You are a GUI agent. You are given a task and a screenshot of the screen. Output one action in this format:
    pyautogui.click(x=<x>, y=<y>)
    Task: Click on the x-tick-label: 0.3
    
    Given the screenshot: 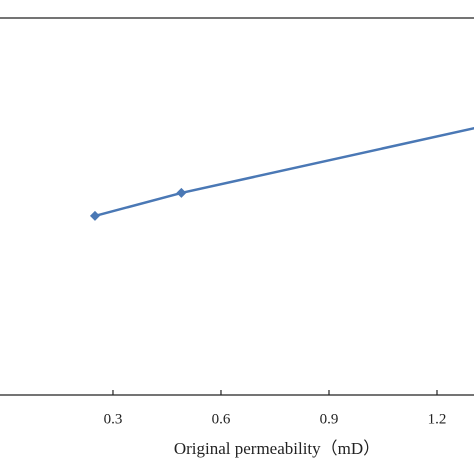 What is the action you would take?
    pyautogui.click(x=113, y=419)
    